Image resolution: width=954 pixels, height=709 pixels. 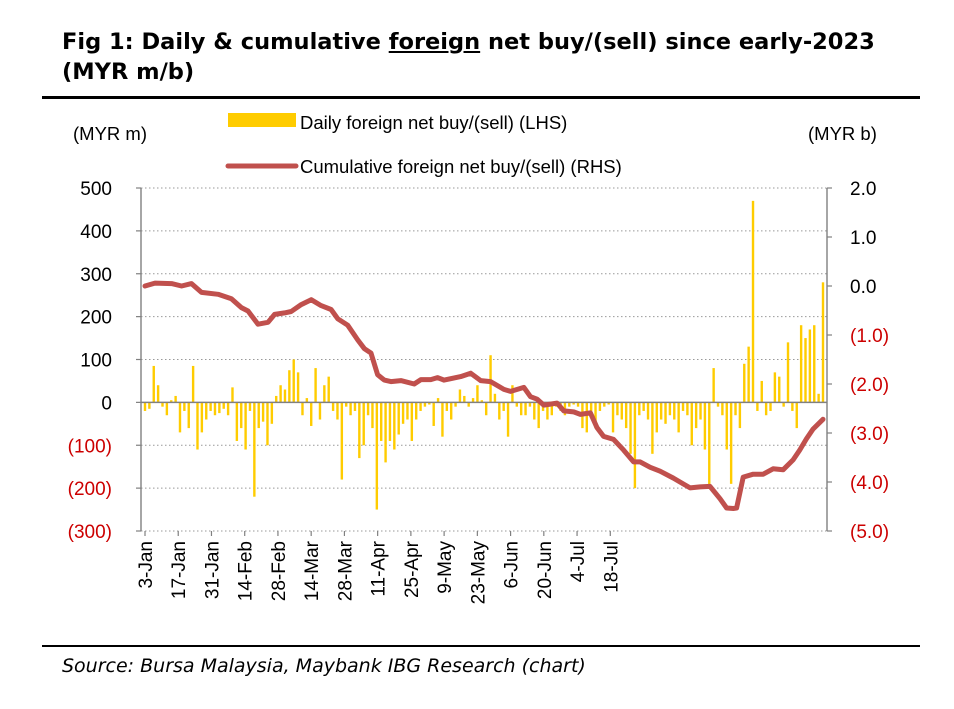 What do you see at coordinates (90, 489) in the screenshot?
I see `left-tick-label: (200)` at bounding box center [90, 489].